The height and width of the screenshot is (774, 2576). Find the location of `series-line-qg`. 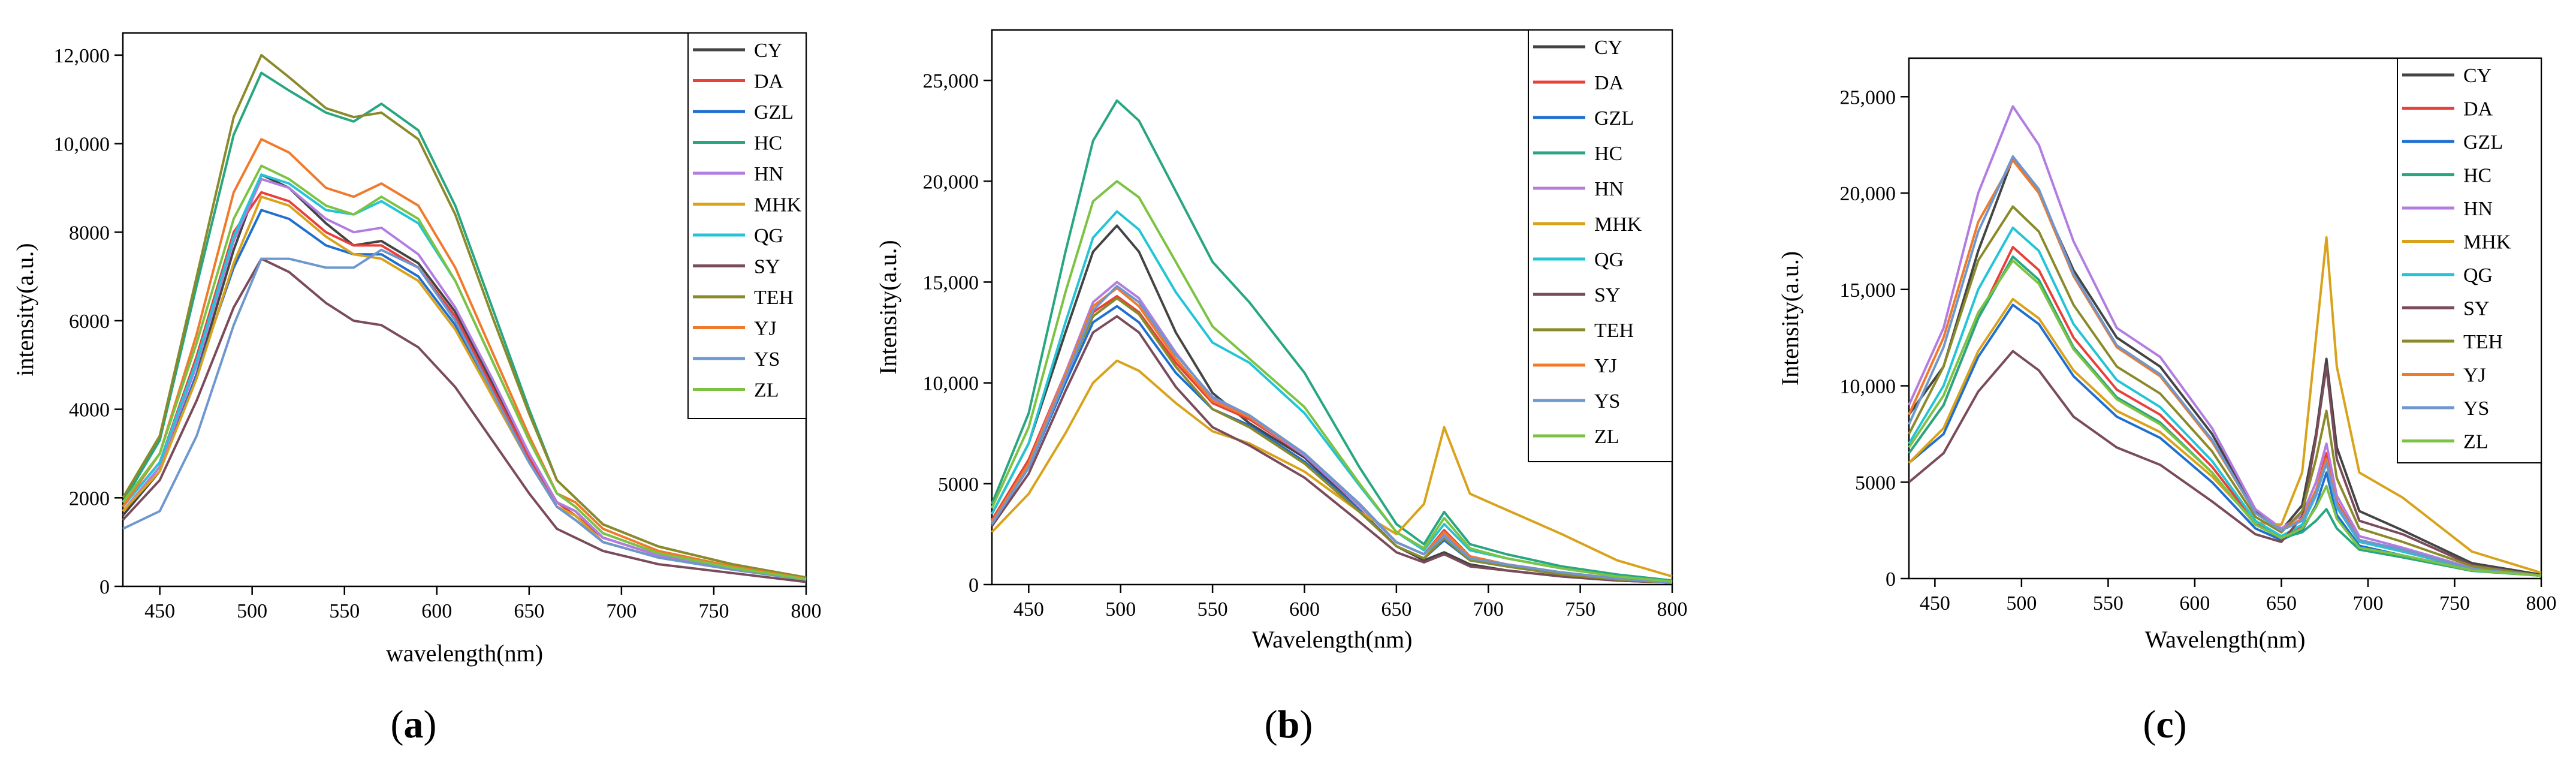

series-line-qg is located at coordinates (2225, 401).